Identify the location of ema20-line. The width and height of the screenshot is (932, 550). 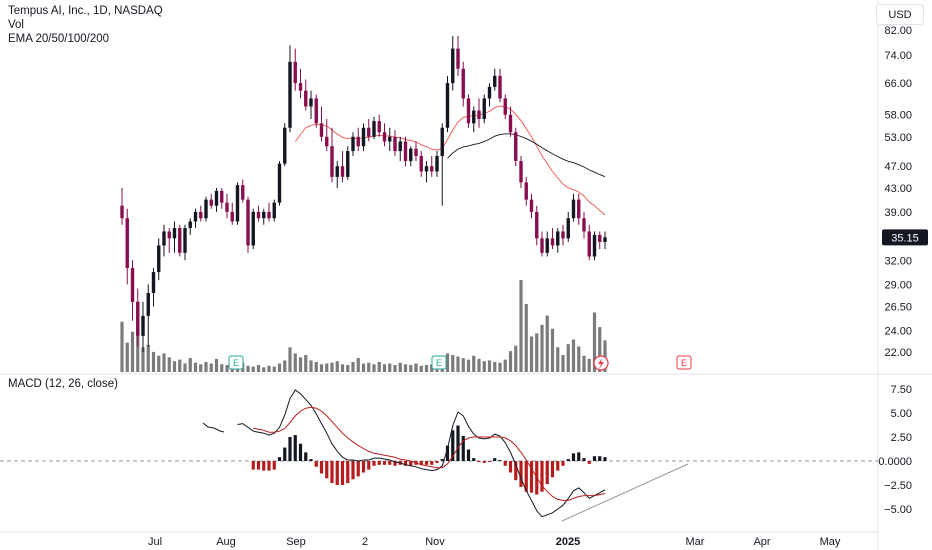
(450, 160).